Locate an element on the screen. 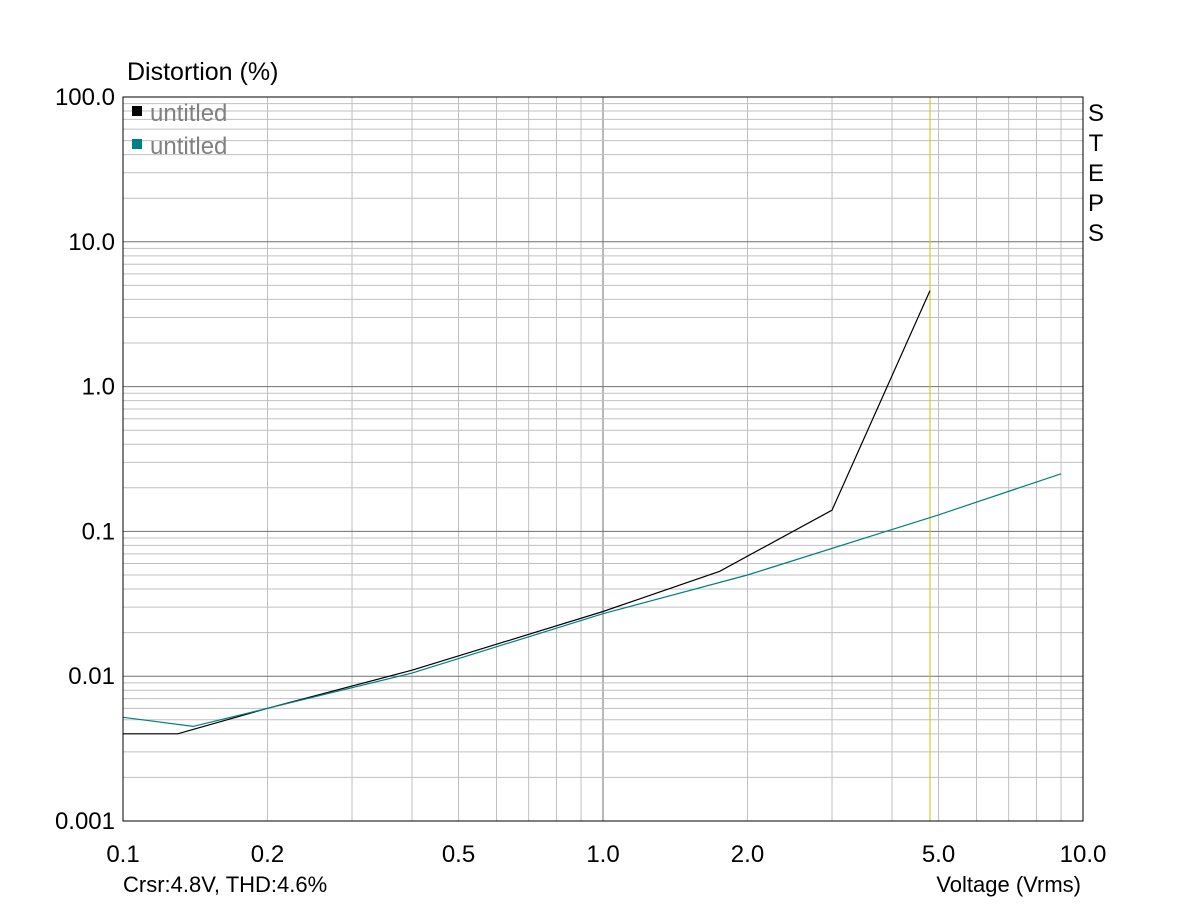 The height and width of the screenshot is (916, 1204). y-tick-label: 1.0 is located at coordinates (98, 387).